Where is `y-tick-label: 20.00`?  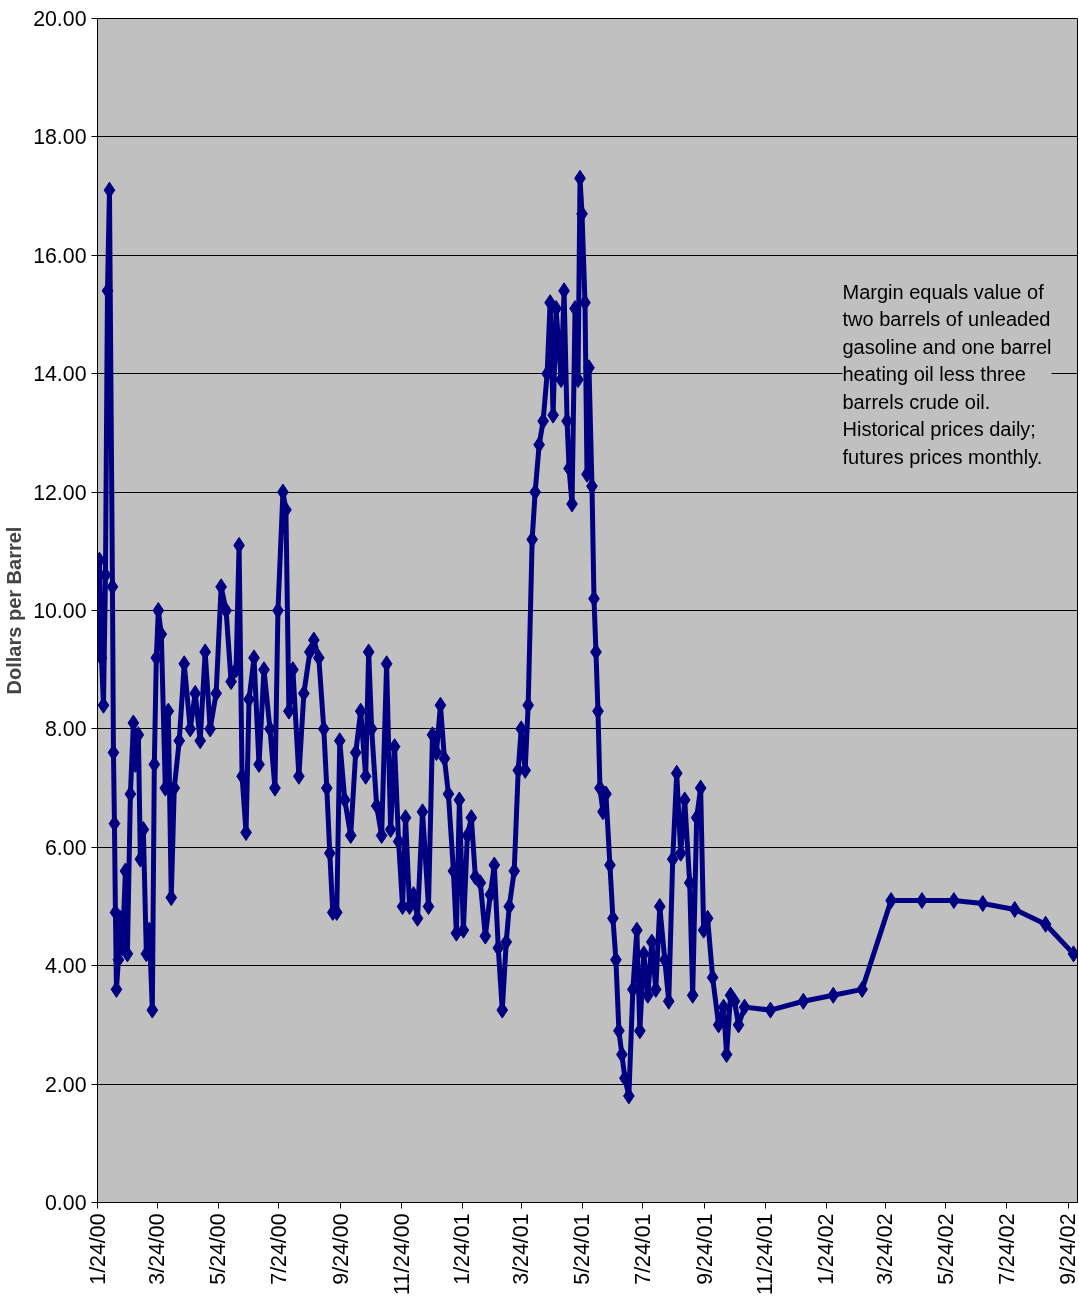 y-tick-label: 20.00 is located at coordinates (60, 19).